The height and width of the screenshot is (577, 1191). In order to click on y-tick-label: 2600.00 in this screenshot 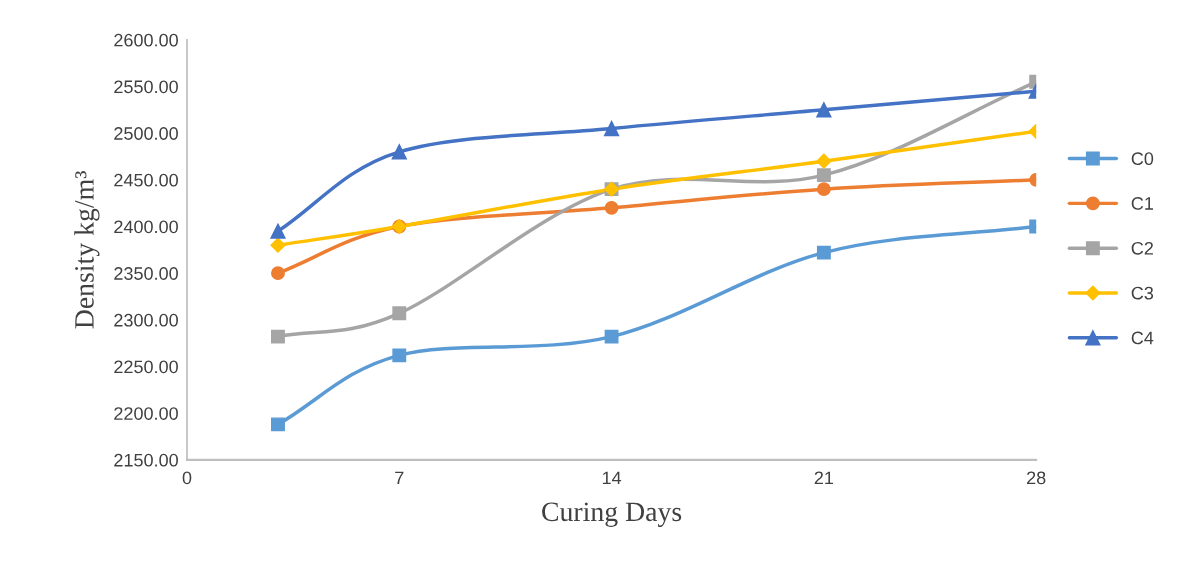, I will do `click(146, 40)`.